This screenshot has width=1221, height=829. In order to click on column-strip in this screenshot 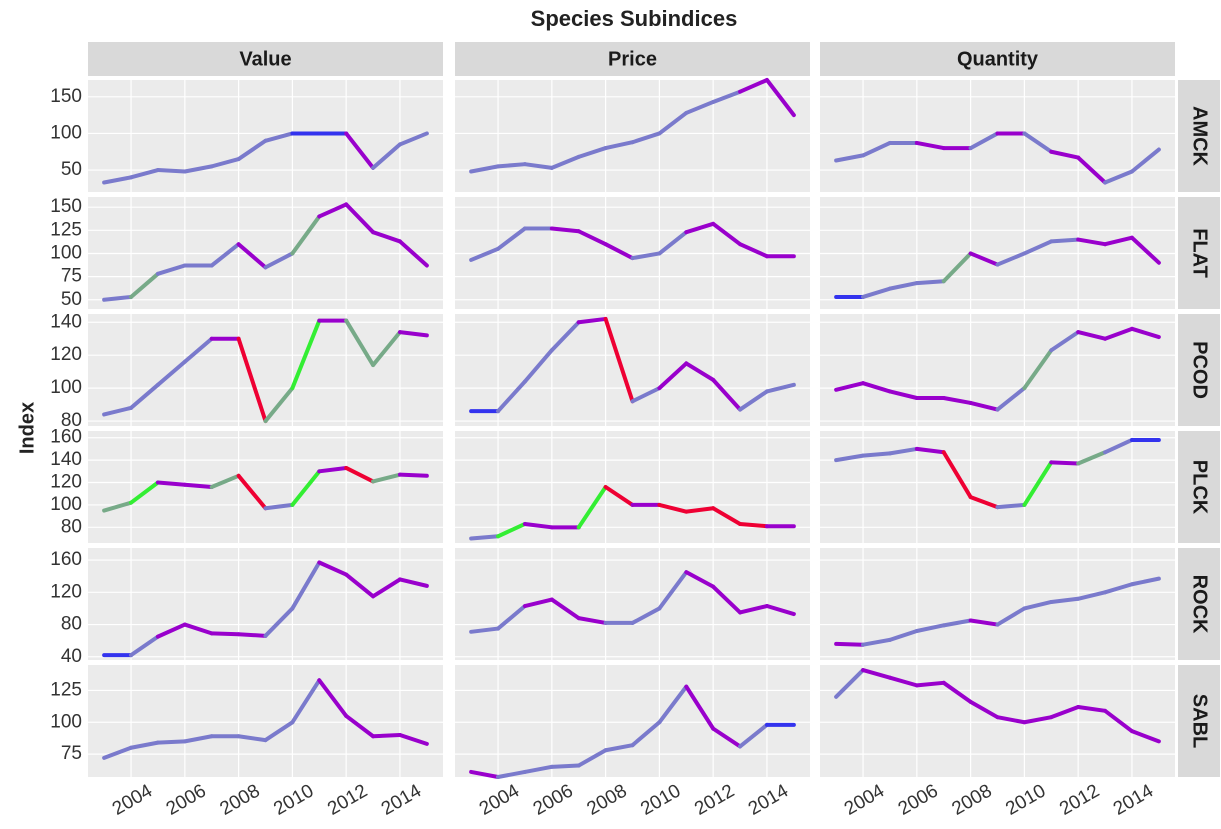, I will do `click(997, 59)`.